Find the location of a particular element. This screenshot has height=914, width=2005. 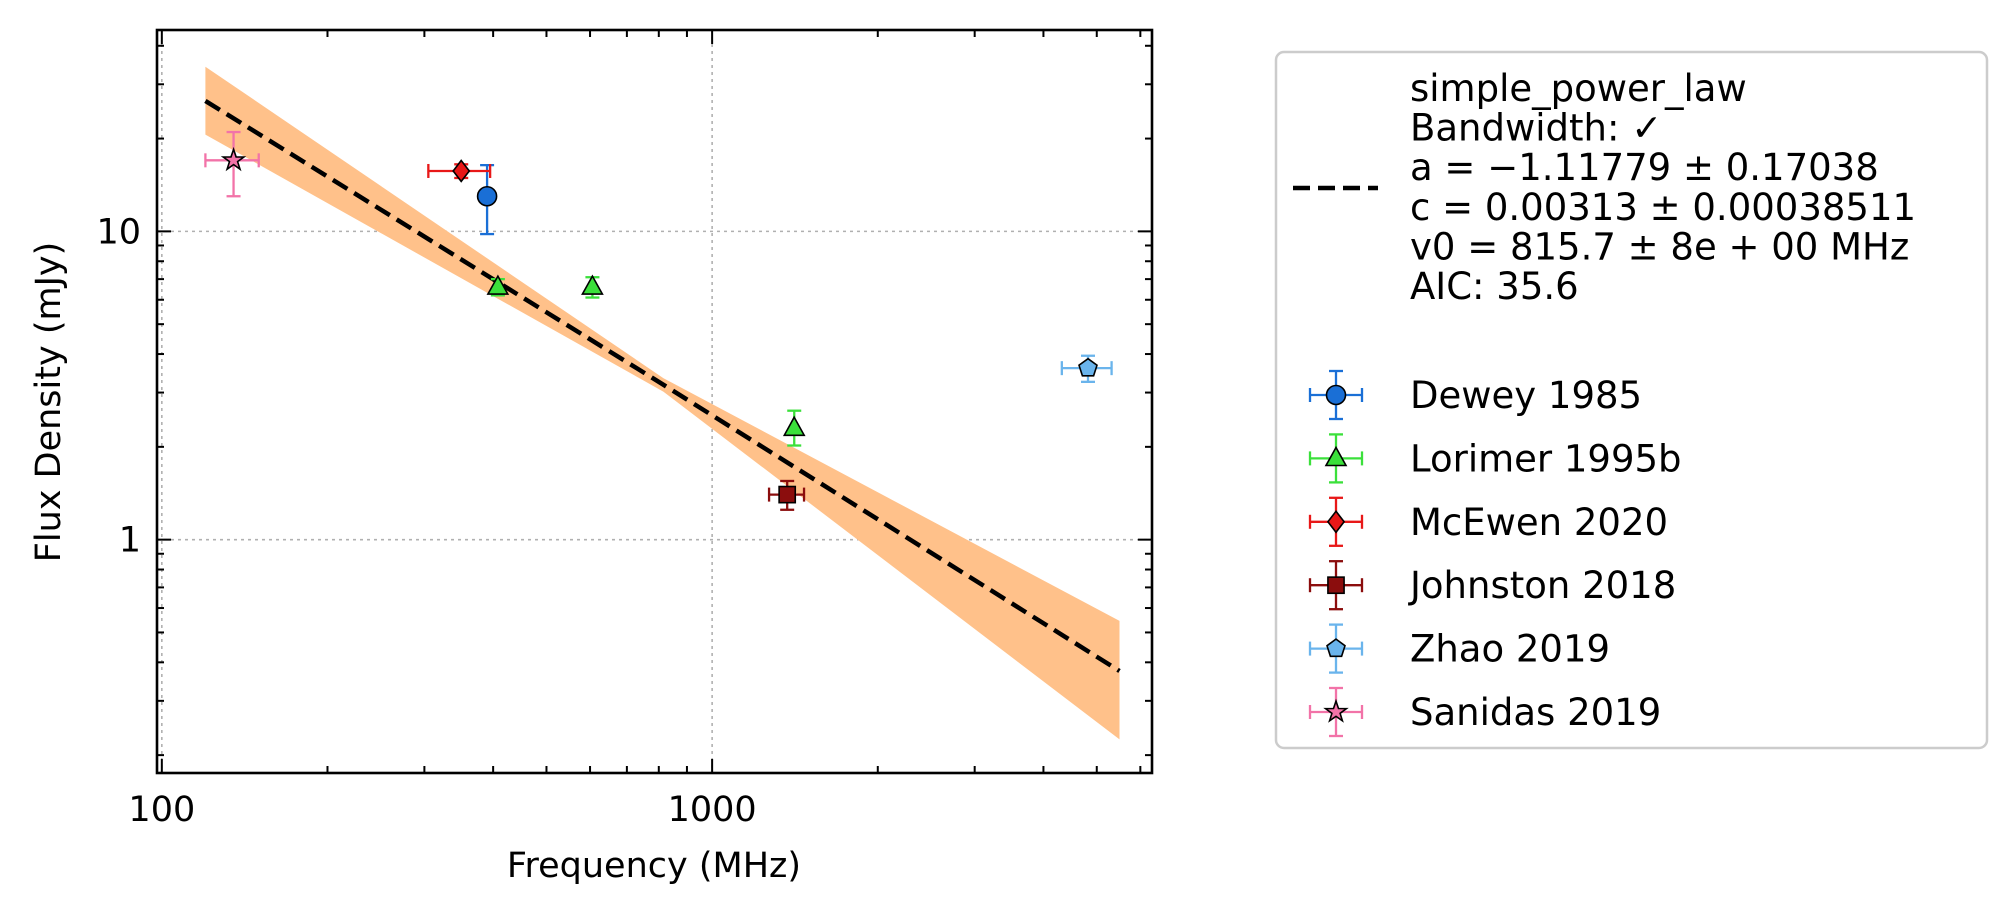

legend-fit-text: a = −1.11779 ± 0.17038 is located at coordinates (1644, 167).